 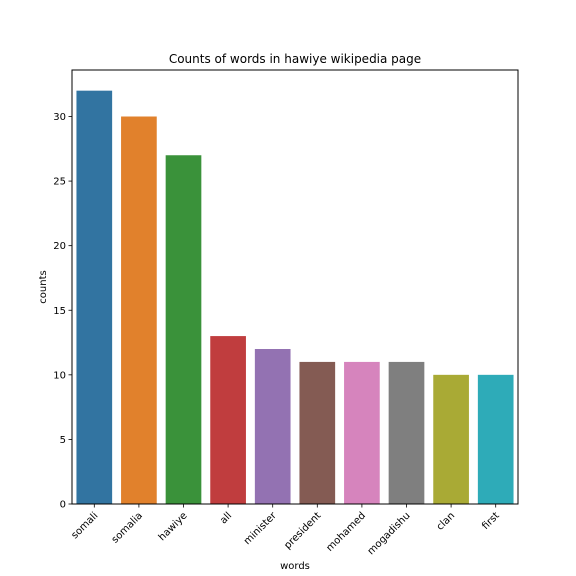 I want to click on y-tick-label: 15, so click(x=59, y=311).